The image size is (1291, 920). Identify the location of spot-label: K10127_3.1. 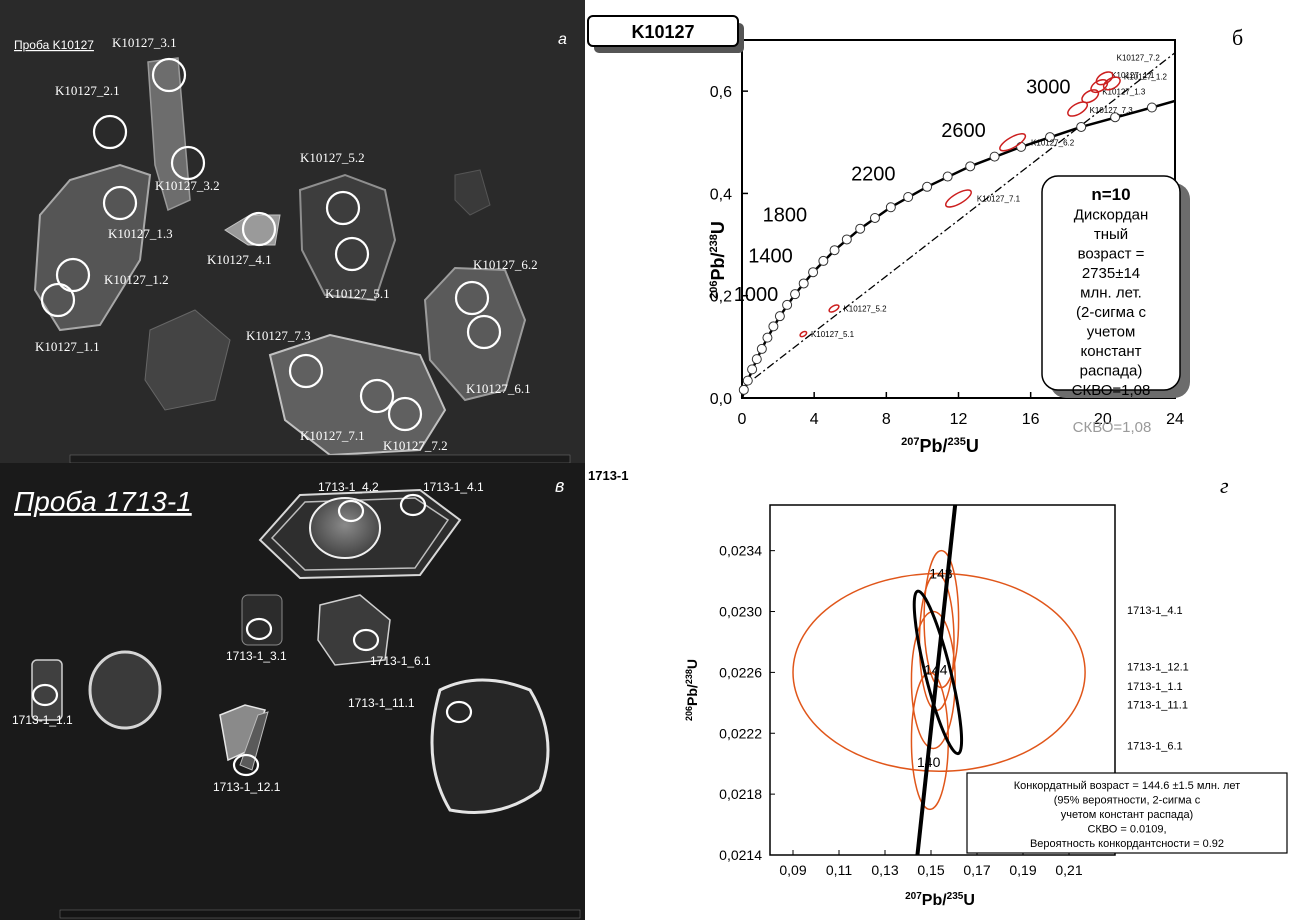
(144, 42).